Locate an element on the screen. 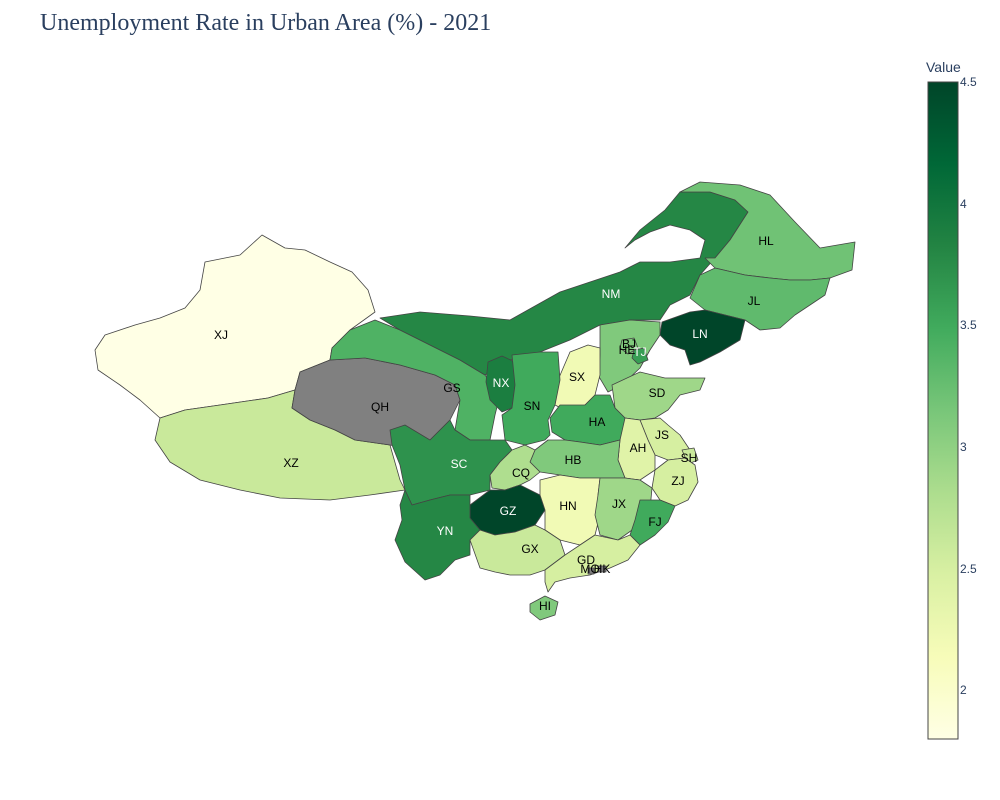 The height and width of the screenshot is (800, 1000). province-label-hk: HK is located at coordinates (602, 569).